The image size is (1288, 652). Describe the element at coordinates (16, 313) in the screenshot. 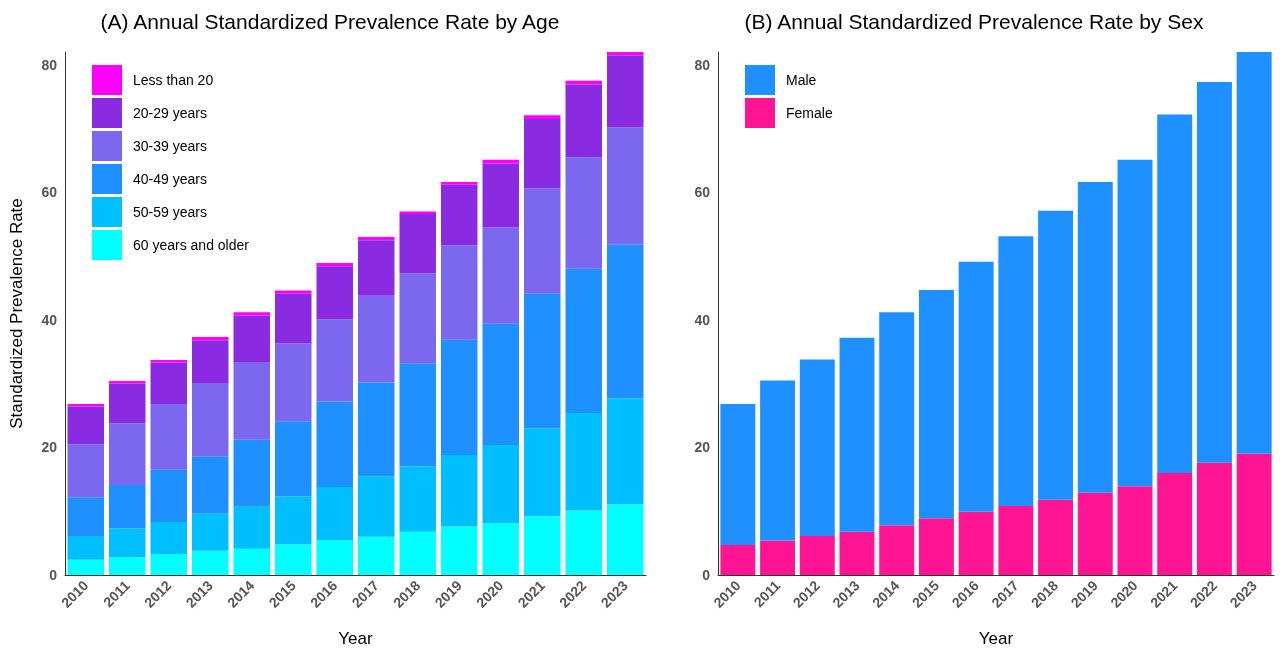

I see `y-axis-title: Standardized Prevalence Rate` at that location.